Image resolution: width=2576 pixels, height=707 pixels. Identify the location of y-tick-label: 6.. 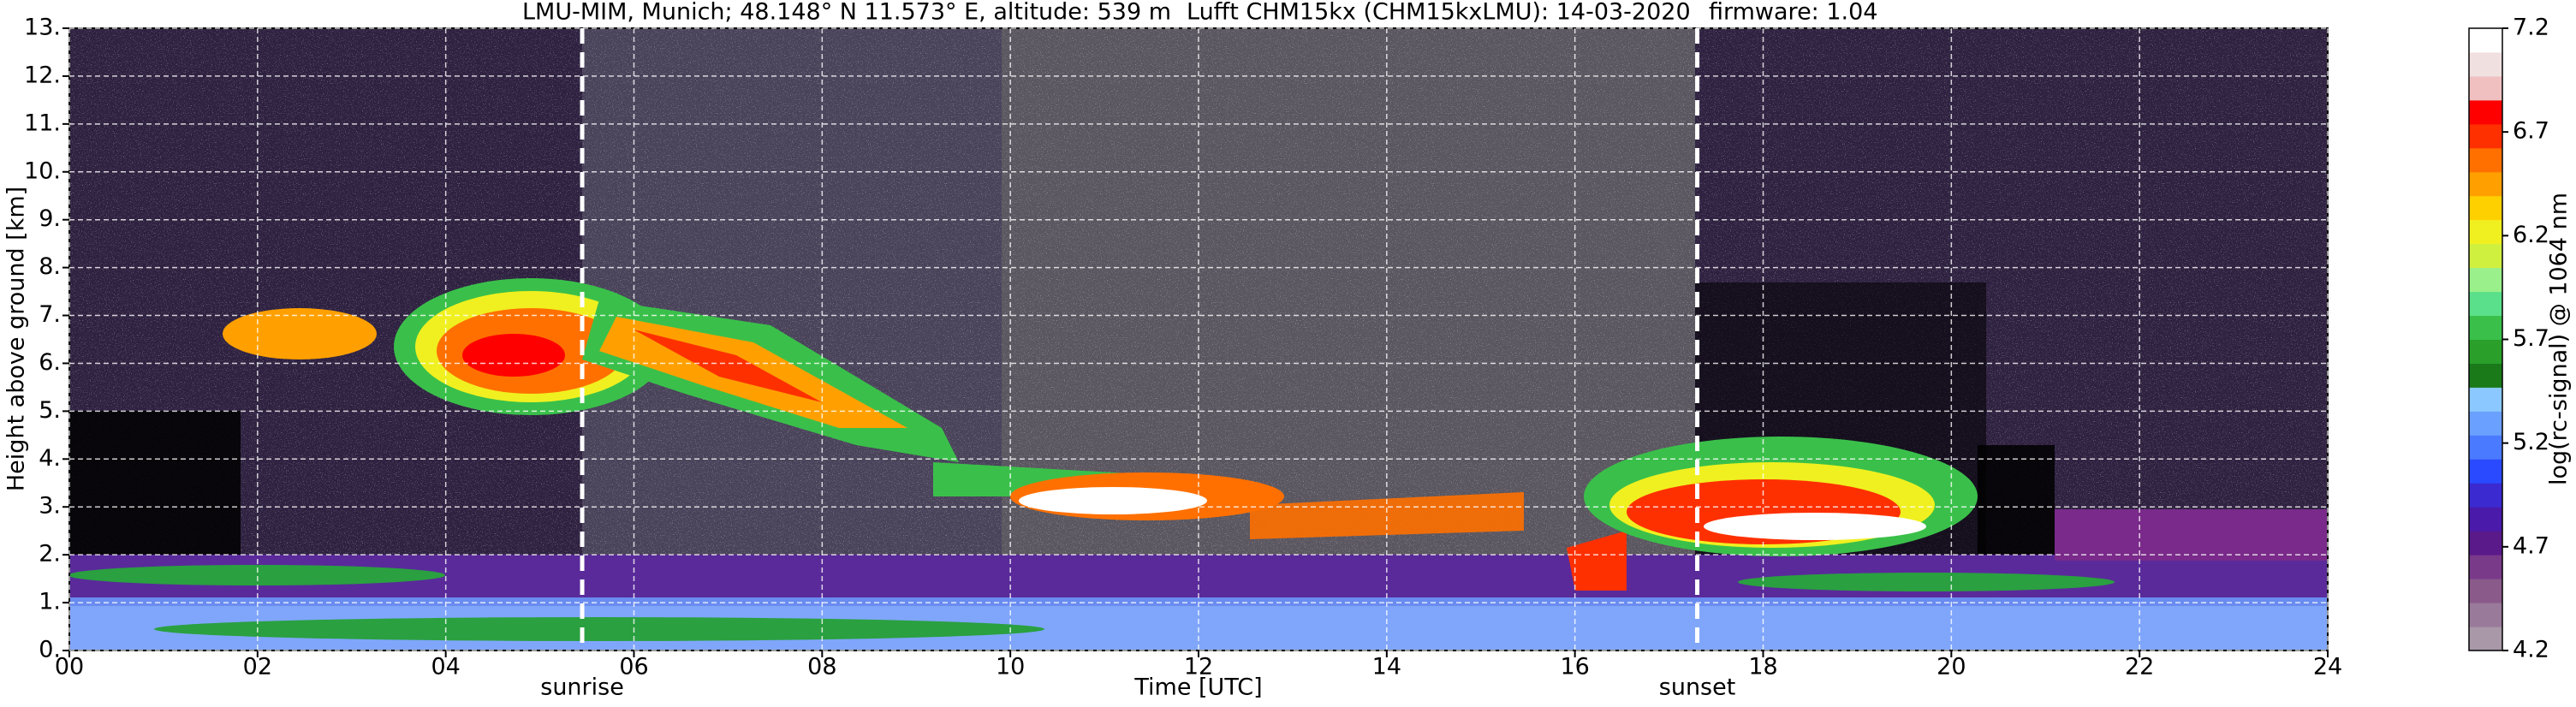
(50, 362).